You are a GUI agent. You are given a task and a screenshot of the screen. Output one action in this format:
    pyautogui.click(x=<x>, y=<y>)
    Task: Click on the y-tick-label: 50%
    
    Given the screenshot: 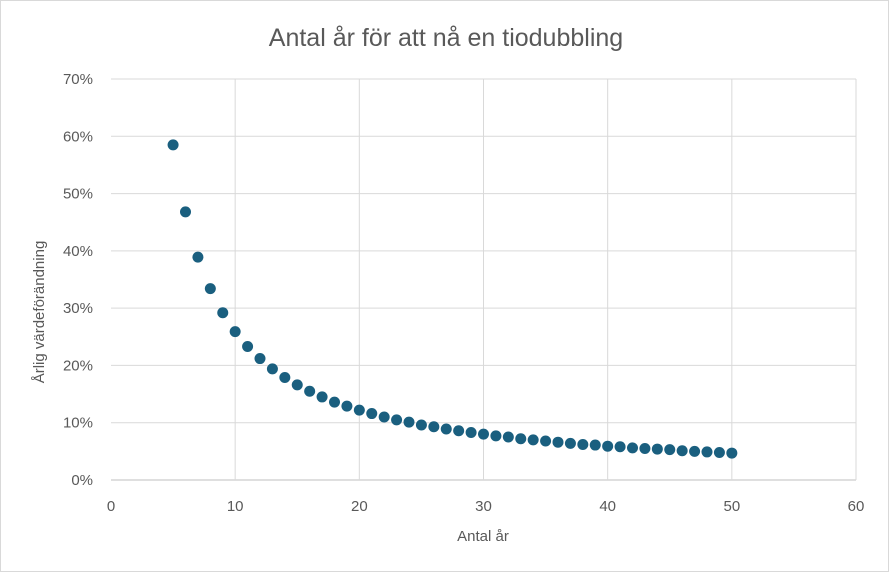 What is the action you would take?
    pyautogui.click(x=78, y=194)
    